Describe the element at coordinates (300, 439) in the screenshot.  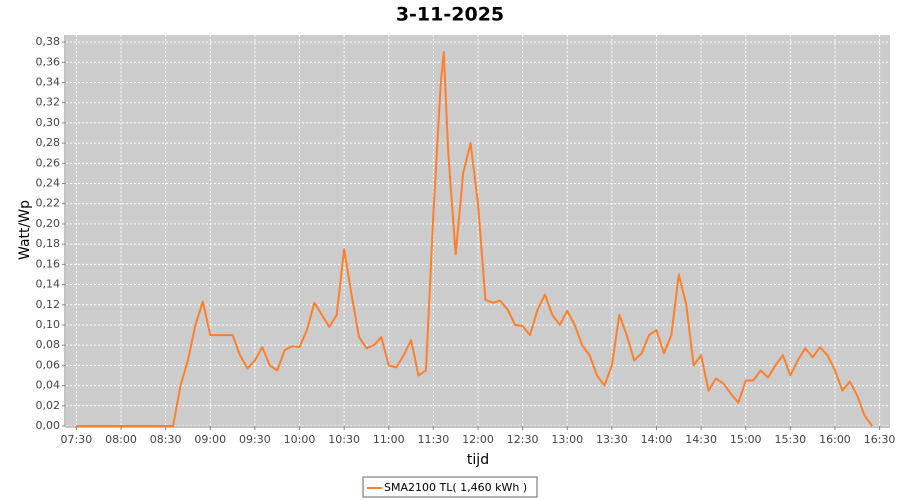
I see `x-tick-label: 10:00` at that location.